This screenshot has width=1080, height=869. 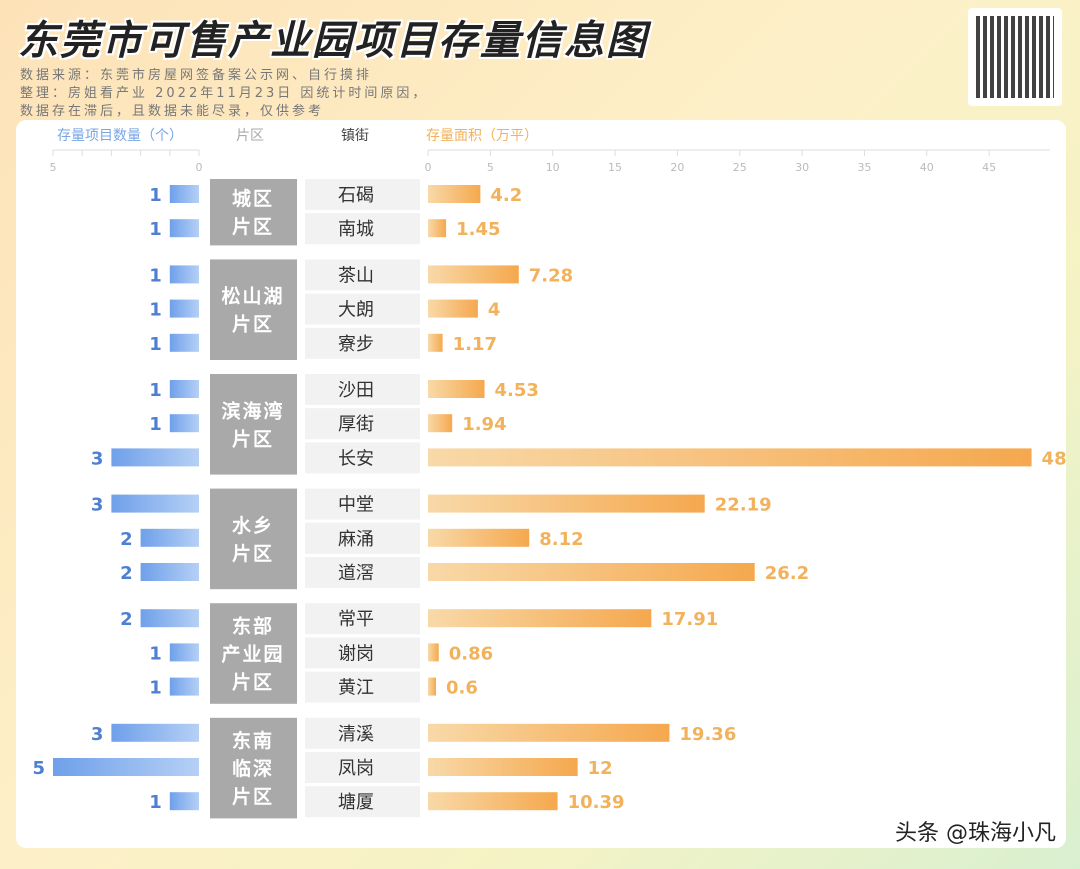 What do you see at coordinates (471, 653) in the screenshot?
I see `area-label: 0.86` at bounding box center [471, 653].